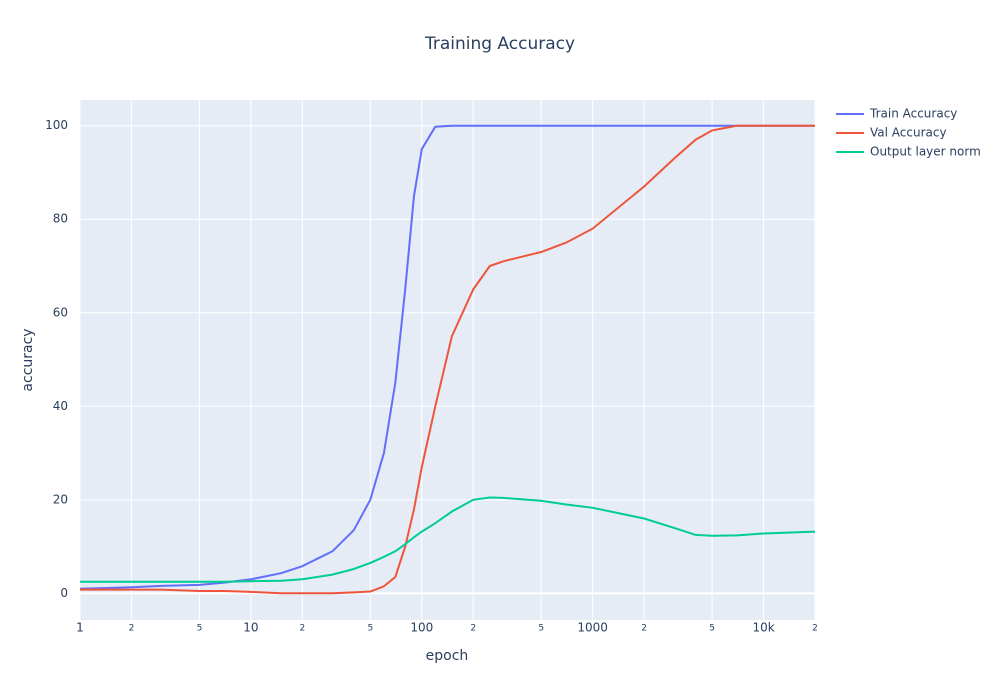 The height and width of the screenshot is (700, 1000). I want to click on x-tick-label: 10k, so click(763, 628).